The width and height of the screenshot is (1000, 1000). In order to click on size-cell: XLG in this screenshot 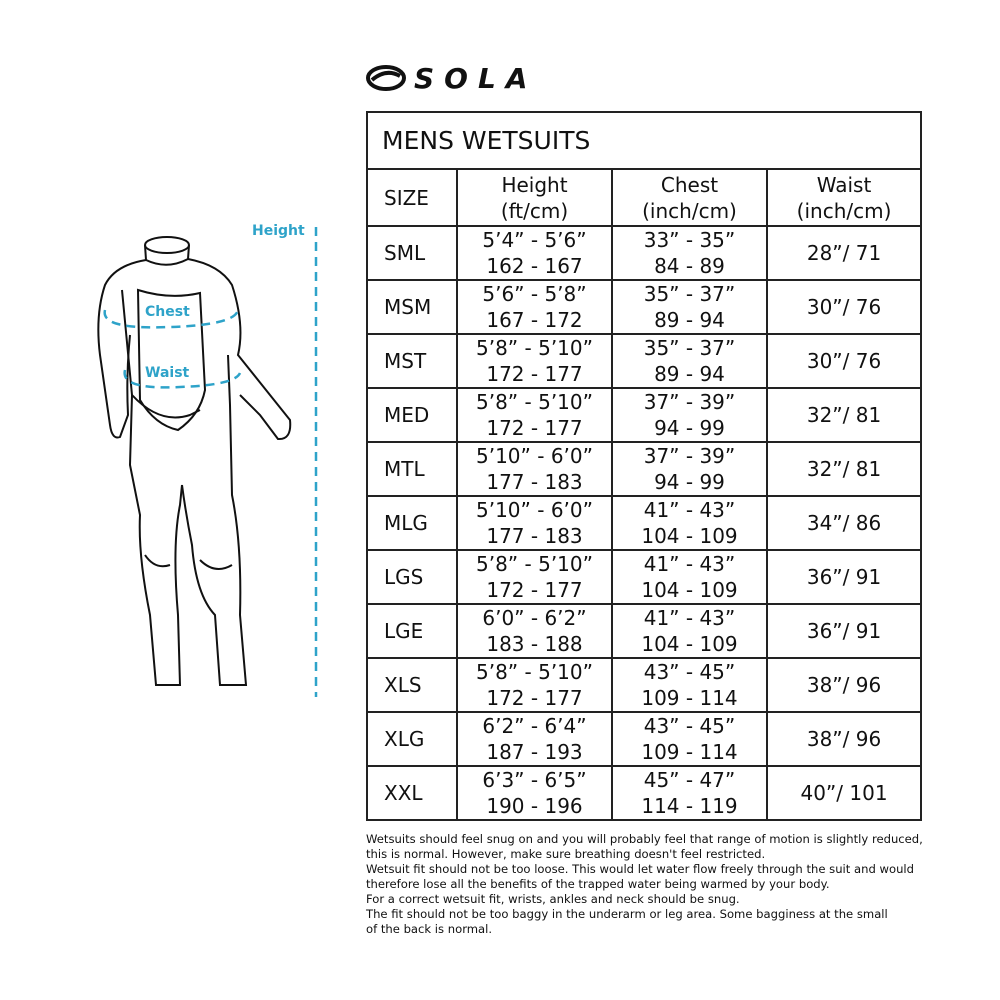, I will do `click(412, 739)`.